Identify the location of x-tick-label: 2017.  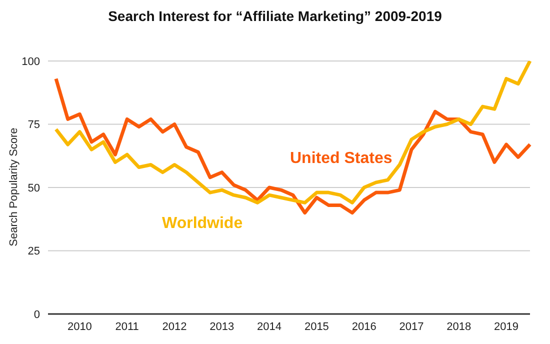
(411, 326).